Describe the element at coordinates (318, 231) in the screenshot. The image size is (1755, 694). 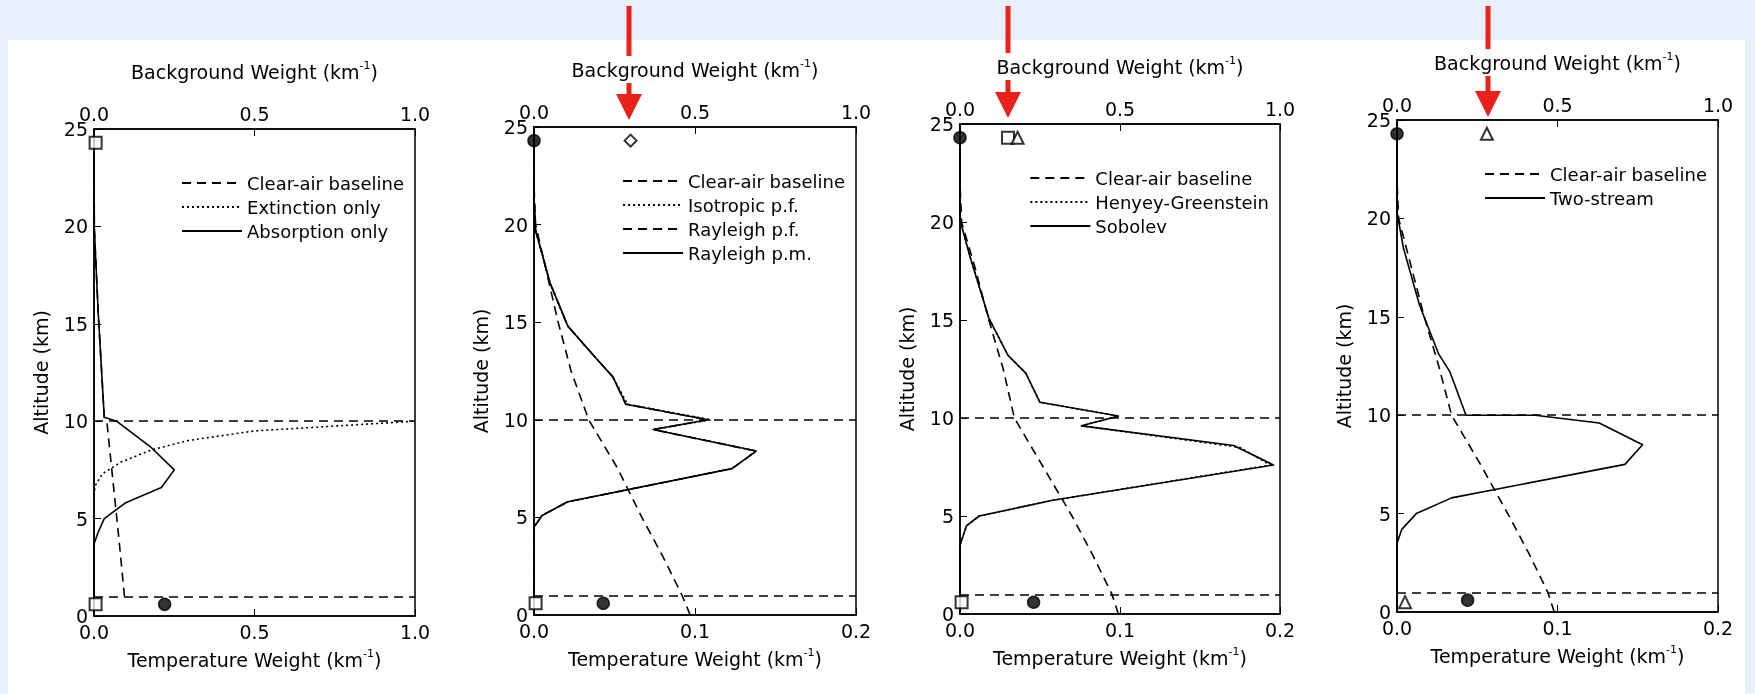
I see `legend-label: Absorption only` at that location.